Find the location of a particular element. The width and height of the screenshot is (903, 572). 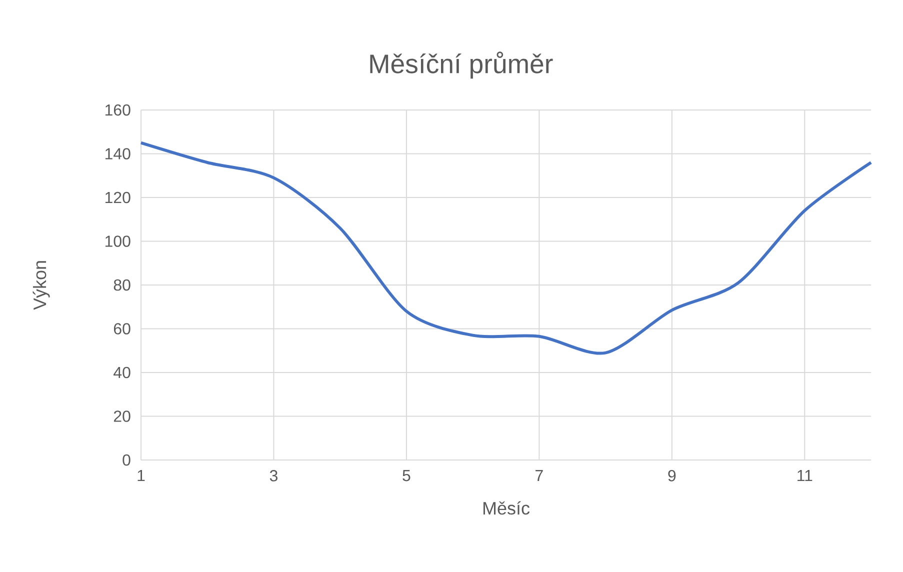

x-tick-label: 9 is located at coordinates (672, 476).